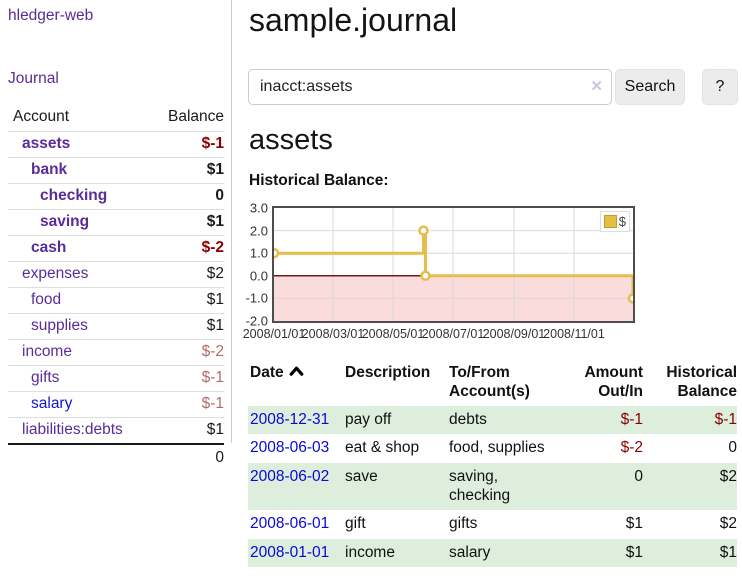  I want to click on register-row: 2008-01-01 income salary $1 $1, so click(492, 552).